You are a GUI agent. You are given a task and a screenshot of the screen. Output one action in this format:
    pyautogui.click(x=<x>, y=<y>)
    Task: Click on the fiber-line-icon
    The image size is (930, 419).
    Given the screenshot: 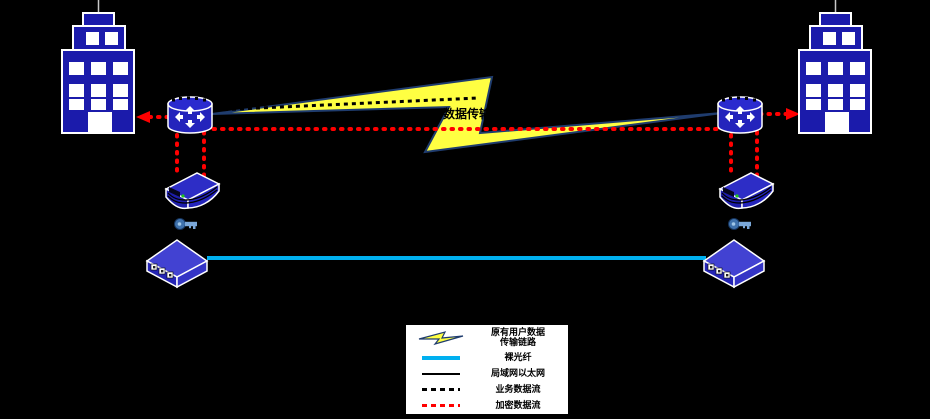 What is the action you would take?
    pyautogui.click(x=441, y=358)
    